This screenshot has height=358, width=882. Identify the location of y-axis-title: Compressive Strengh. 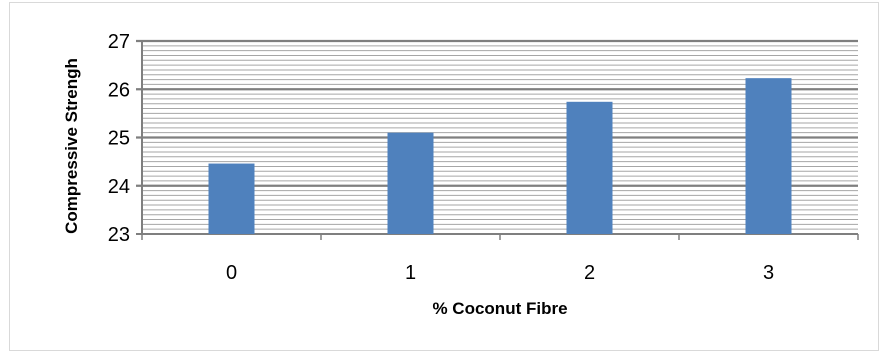
(71, 146).